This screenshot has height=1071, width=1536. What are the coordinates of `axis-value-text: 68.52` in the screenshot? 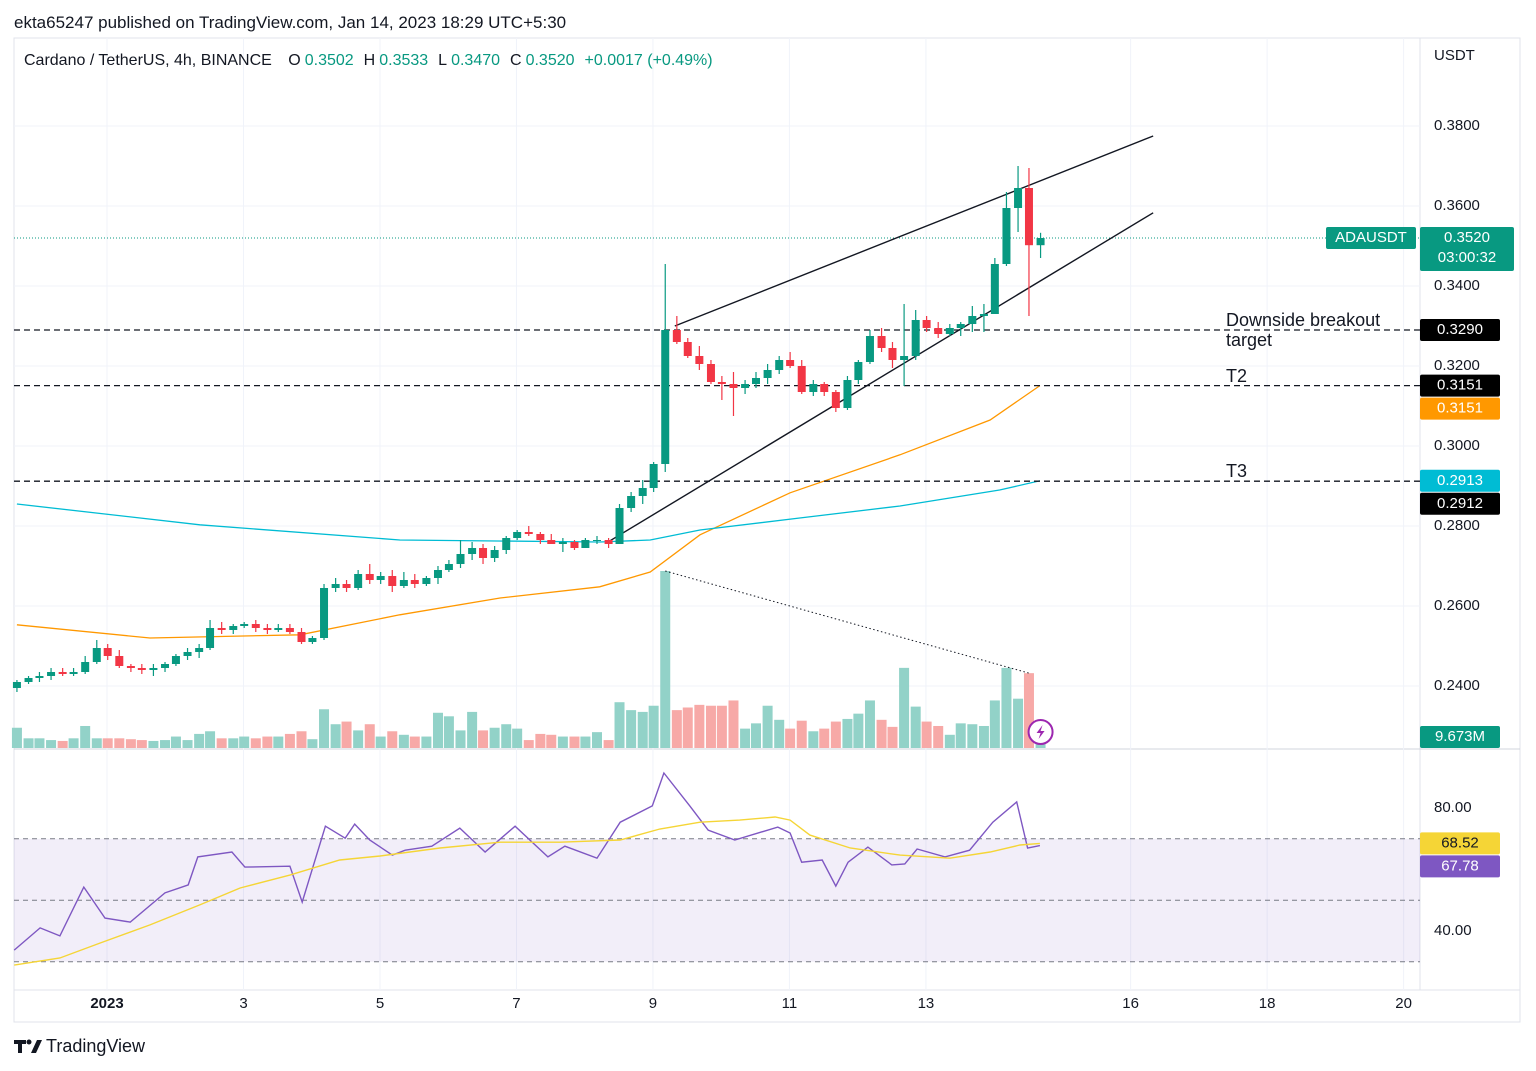 It's located at (1460, 842).